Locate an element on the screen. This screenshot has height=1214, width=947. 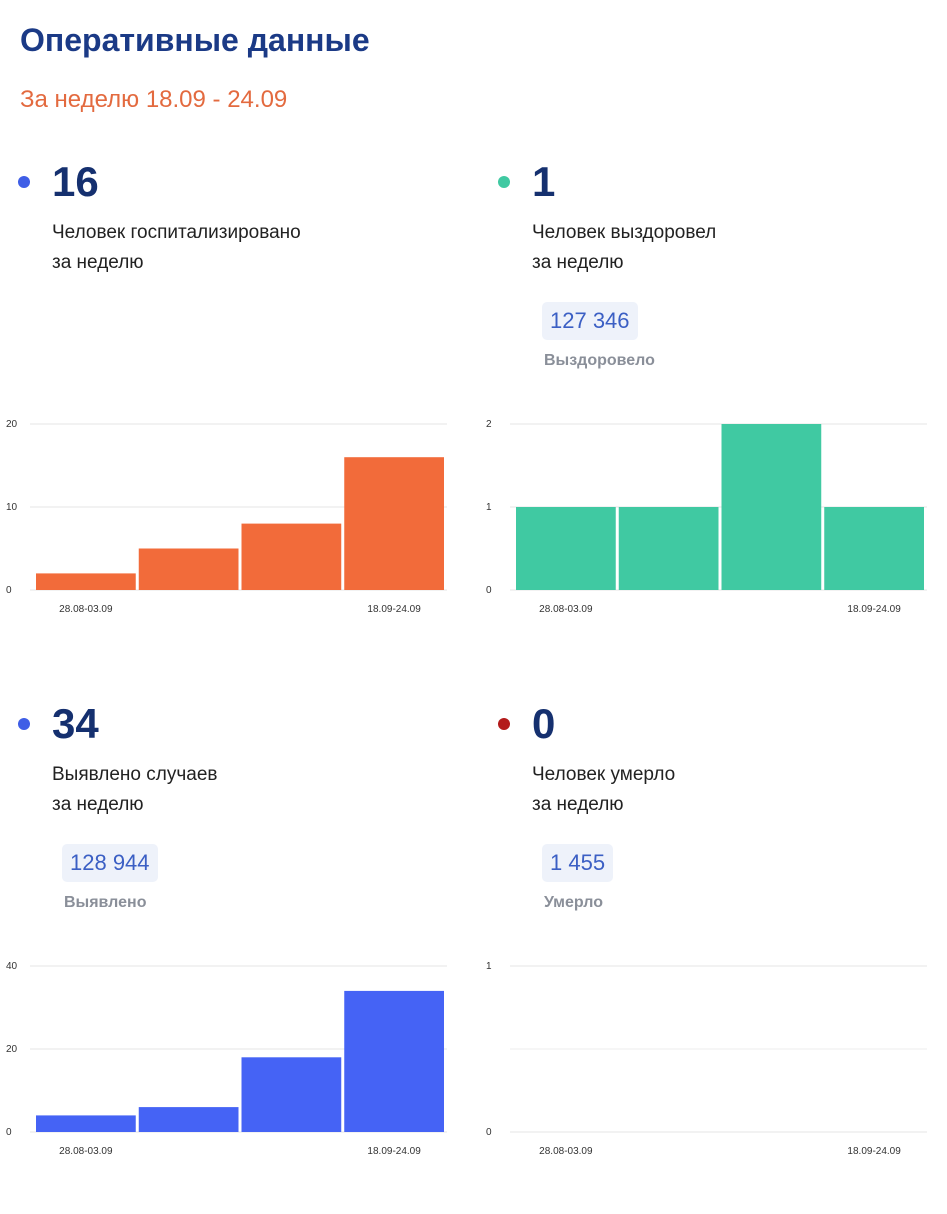
detected-total-label: Выявлено is located at coordinates (105, 902).